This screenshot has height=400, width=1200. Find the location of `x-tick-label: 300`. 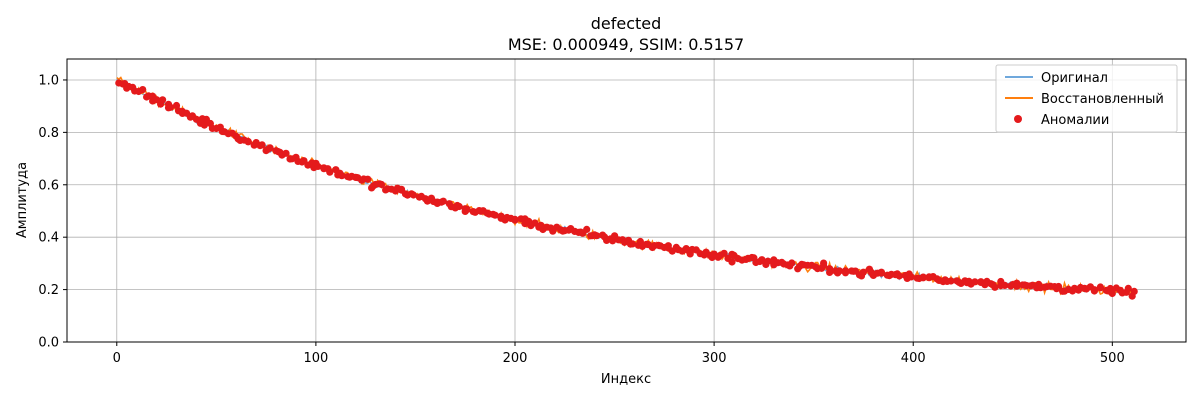

x-tick-label: 300 is located at coordinates (714, 358).